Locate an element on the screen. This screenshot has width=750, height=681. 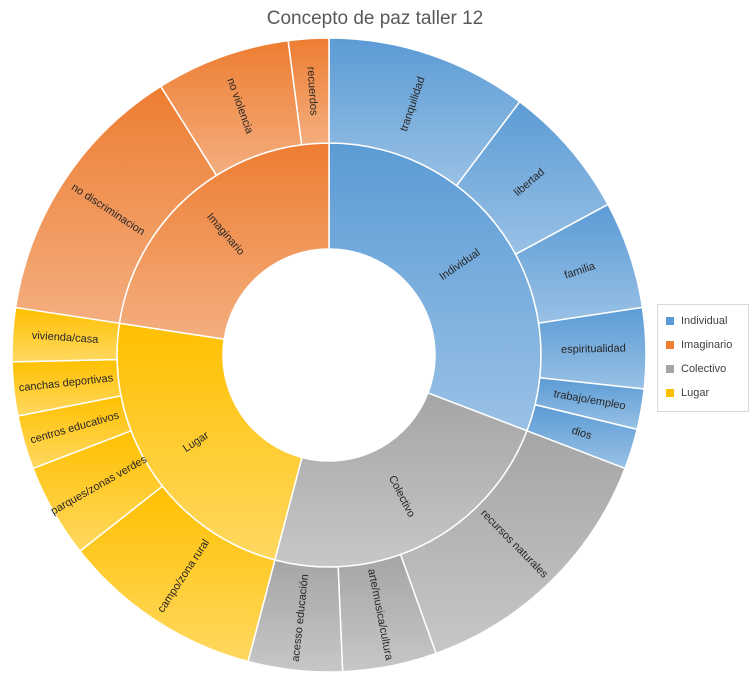
legend-label-colectivo: Colectivo is located at coordinates (704, 369).